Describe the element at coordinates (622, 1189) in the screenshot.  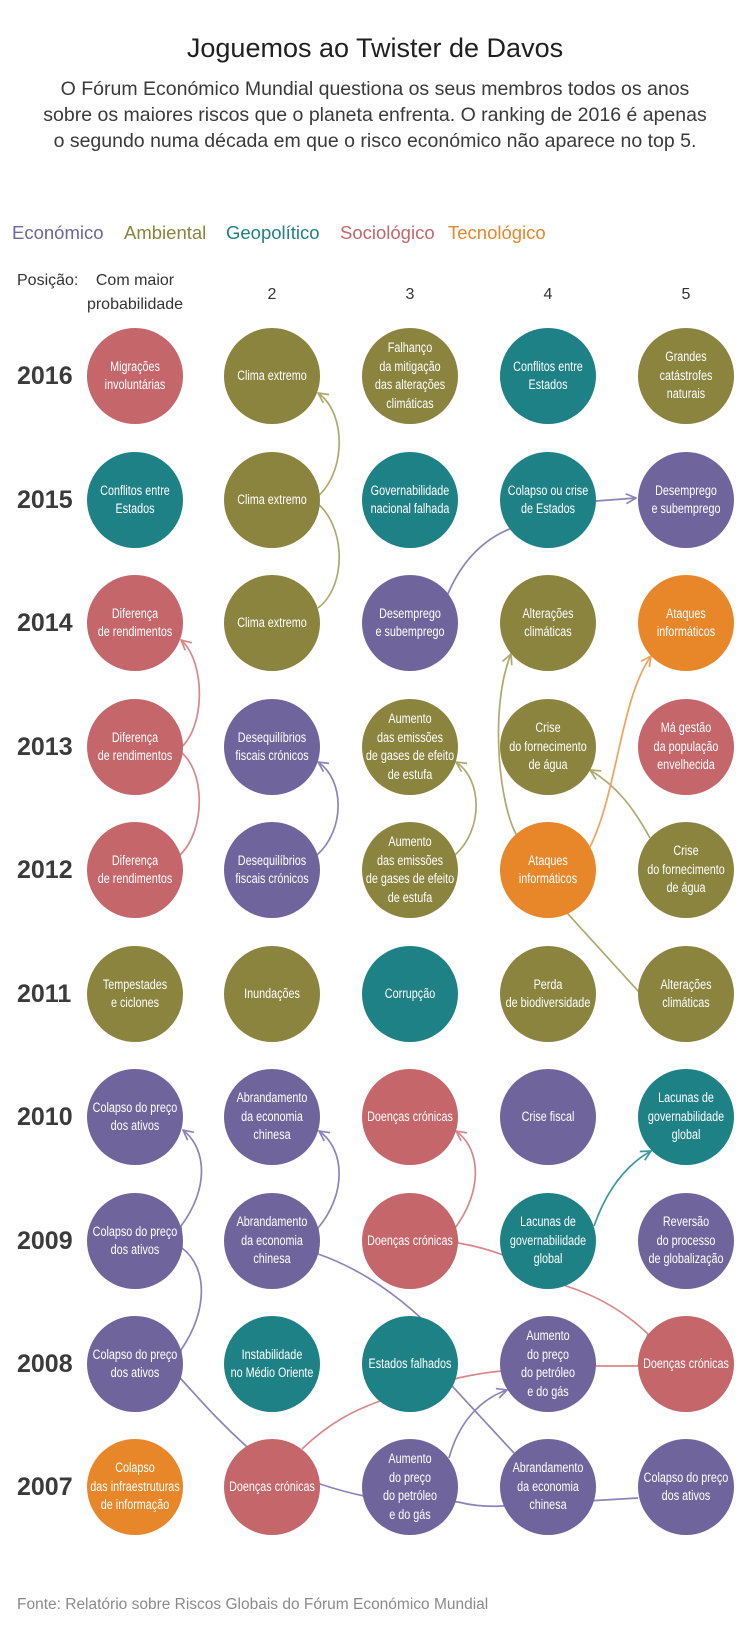
I see `connector-lacunas-governabilidade` at that location.